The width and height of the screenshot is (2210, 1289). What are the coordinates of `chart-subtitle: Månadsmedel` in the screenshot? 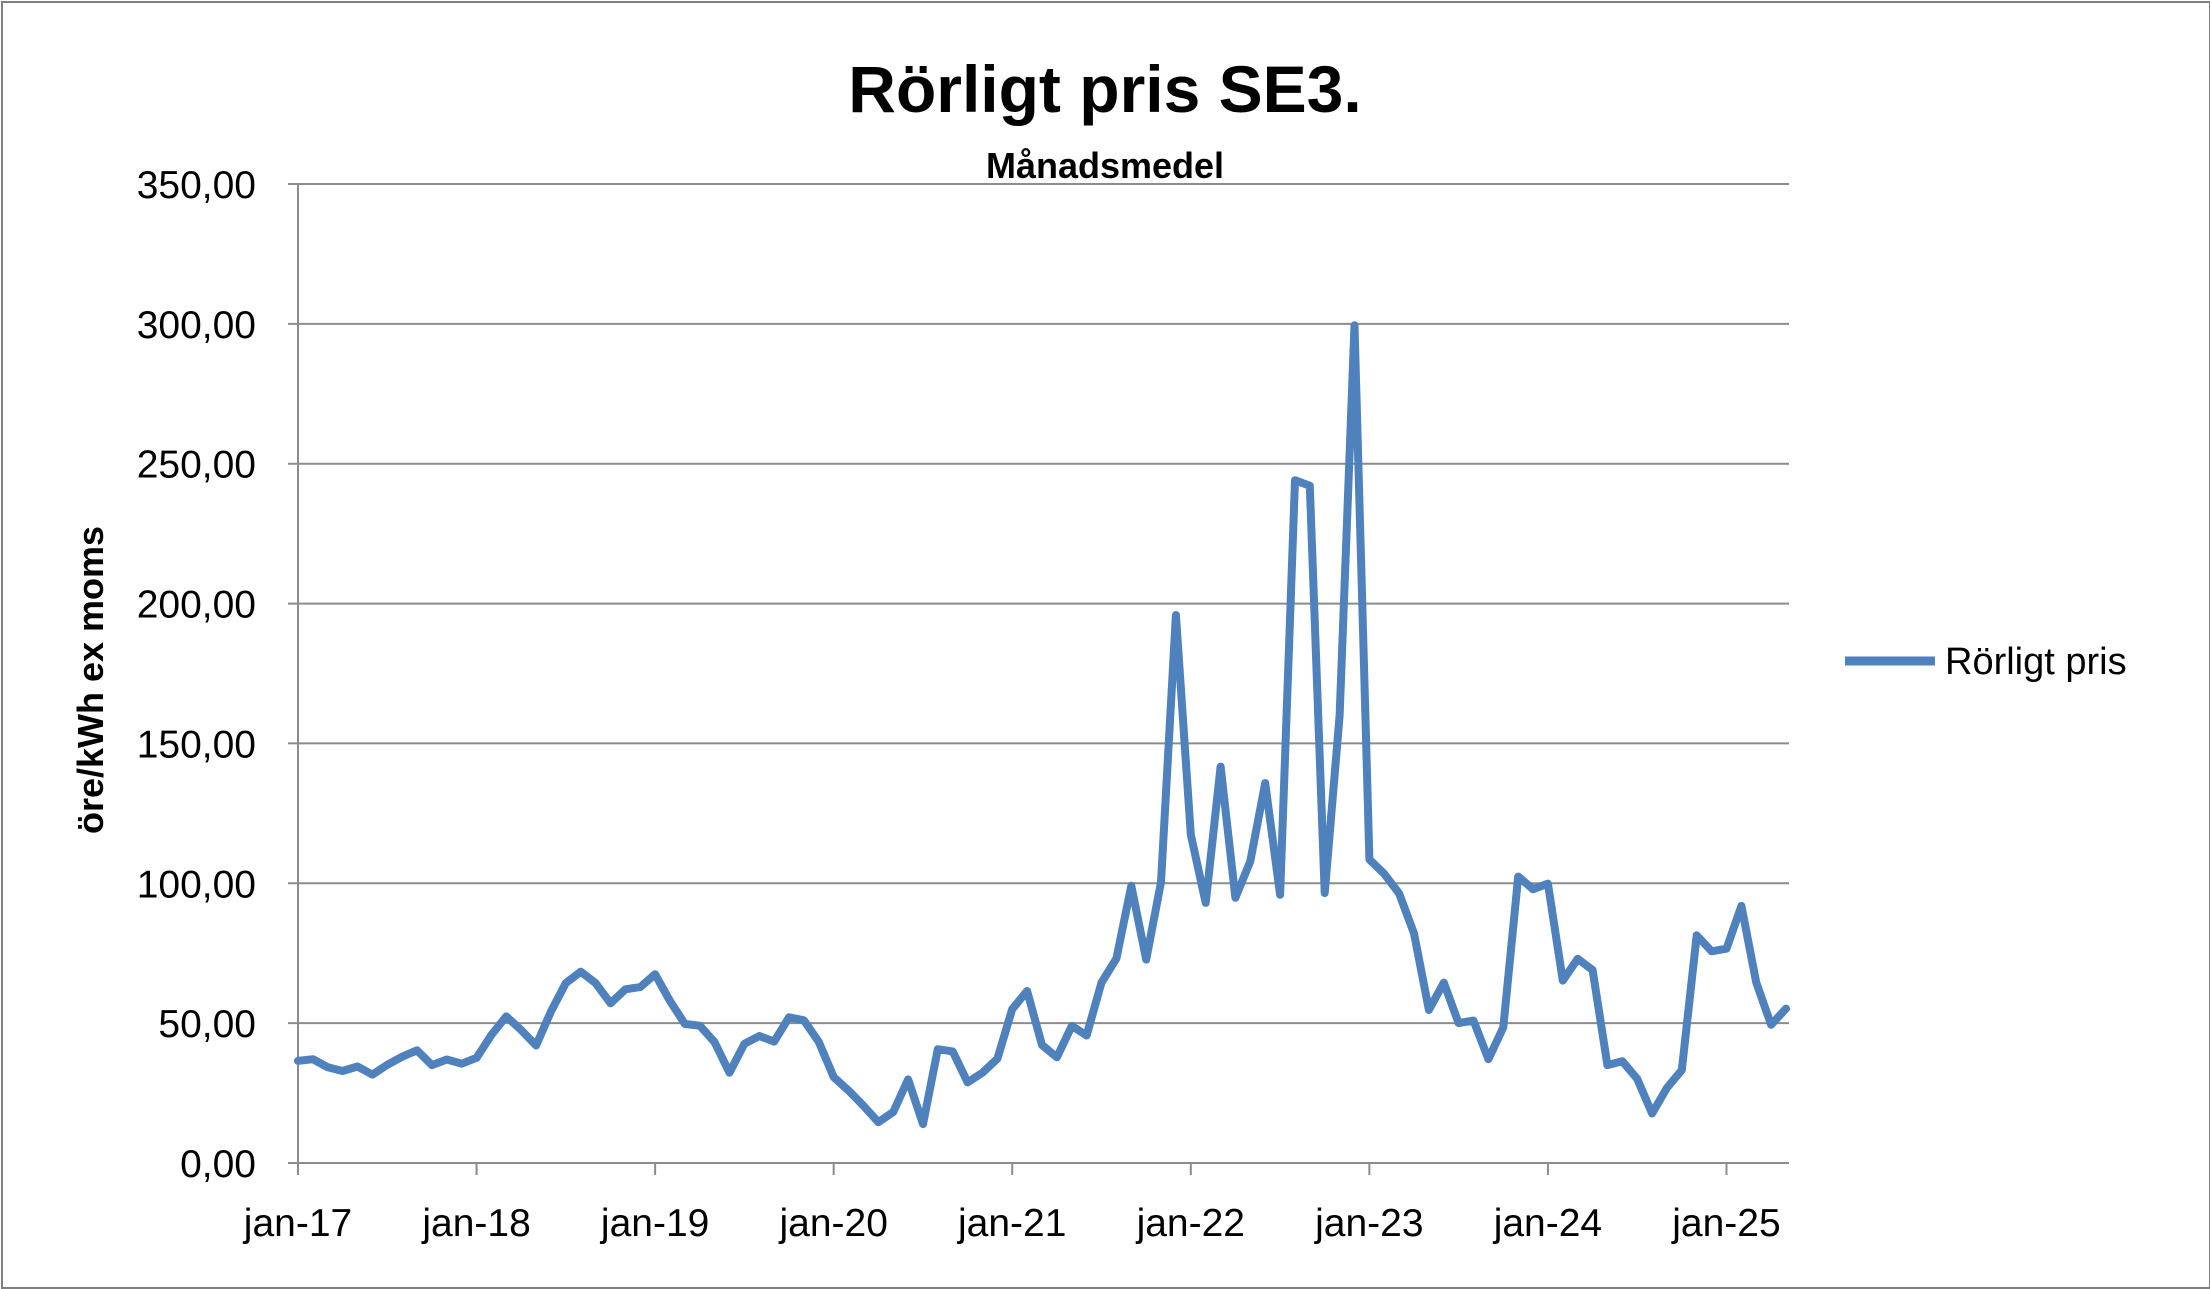 It's located at (1105, 165).